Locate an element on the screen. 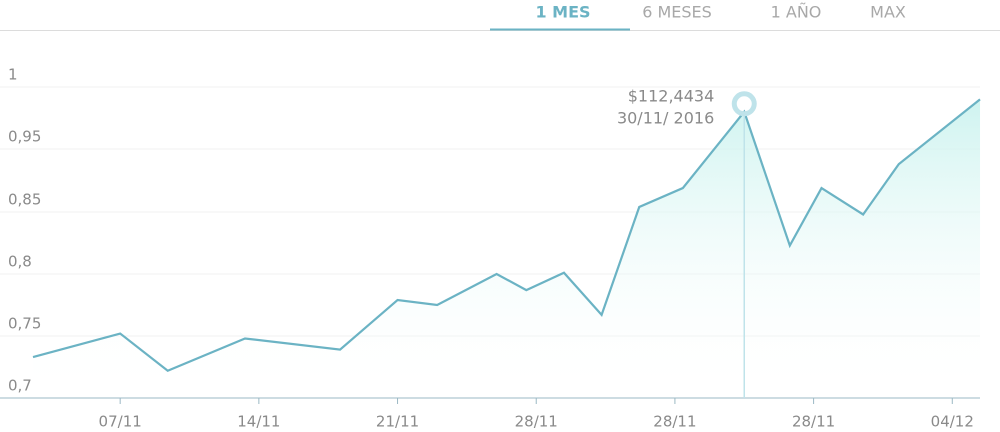 This screenshot has height=432, width=1000. y-tick-label: 0,8 is located at coordinates (20, 262).